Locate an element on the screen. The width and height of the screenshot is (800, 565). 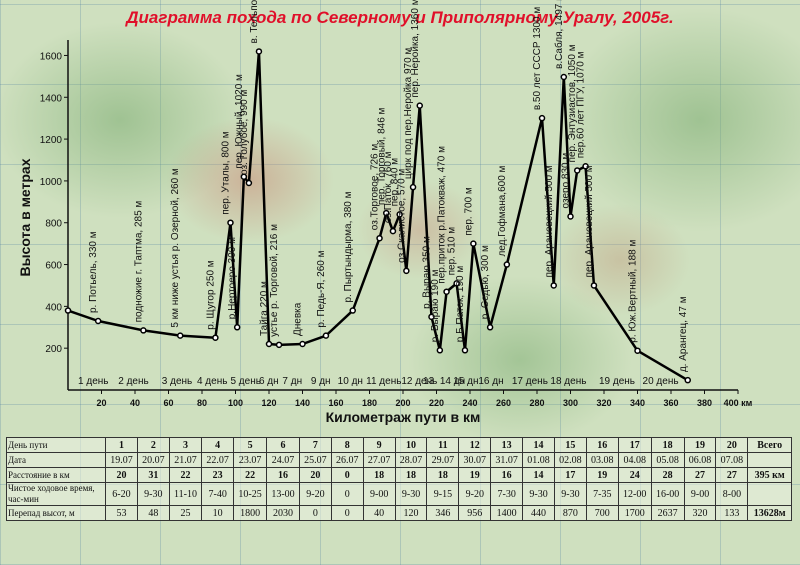
day-label: 7 дн is located at coordinates (292, 381).